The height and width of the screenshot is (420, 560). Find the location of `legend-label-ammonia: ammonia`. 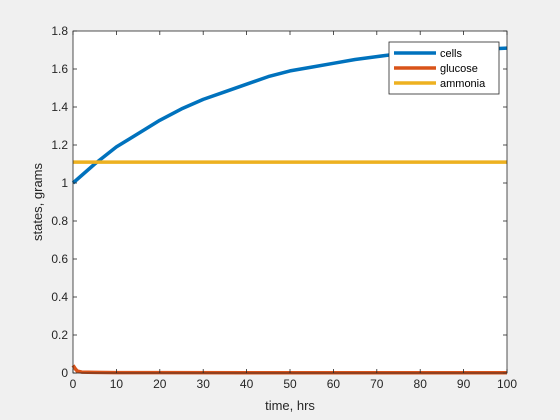

legend-label-ammonia: ammonia is located at coordinates (463, 84).